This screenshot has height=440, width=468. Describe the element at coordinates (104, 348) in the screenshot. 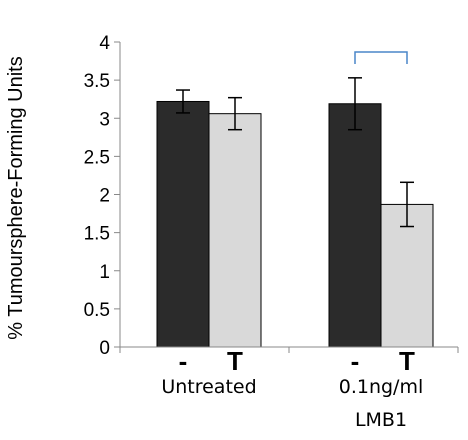

I see `y-tick-label: 0` at that location.